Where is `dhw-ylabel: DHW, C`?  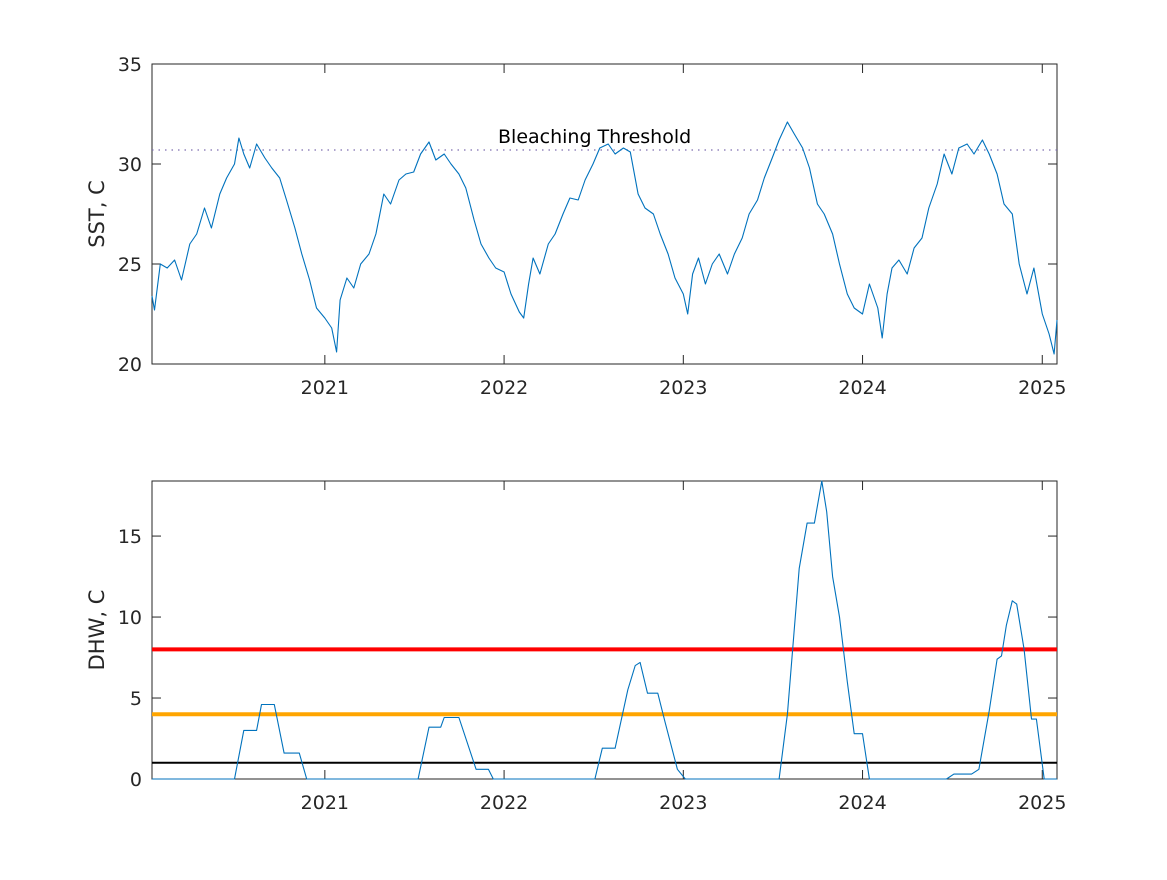
dhw-ylabel: DHW, C is located at coordinates (97, 630).